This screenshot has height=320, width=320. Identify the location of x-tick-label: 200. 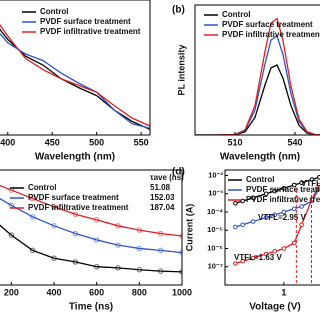
(11, 292).